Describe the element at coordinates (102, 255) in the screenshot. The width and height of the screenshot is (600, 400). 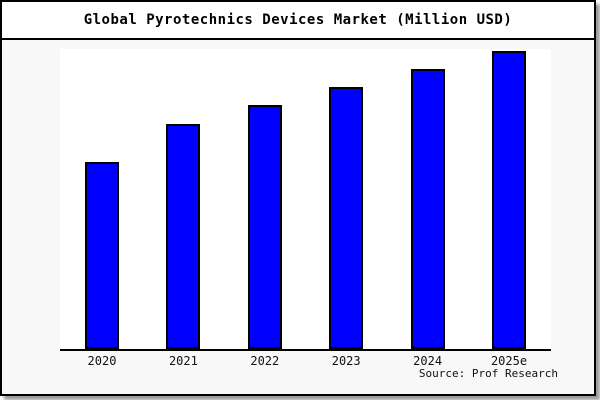
I see `bar-2020` at that location.